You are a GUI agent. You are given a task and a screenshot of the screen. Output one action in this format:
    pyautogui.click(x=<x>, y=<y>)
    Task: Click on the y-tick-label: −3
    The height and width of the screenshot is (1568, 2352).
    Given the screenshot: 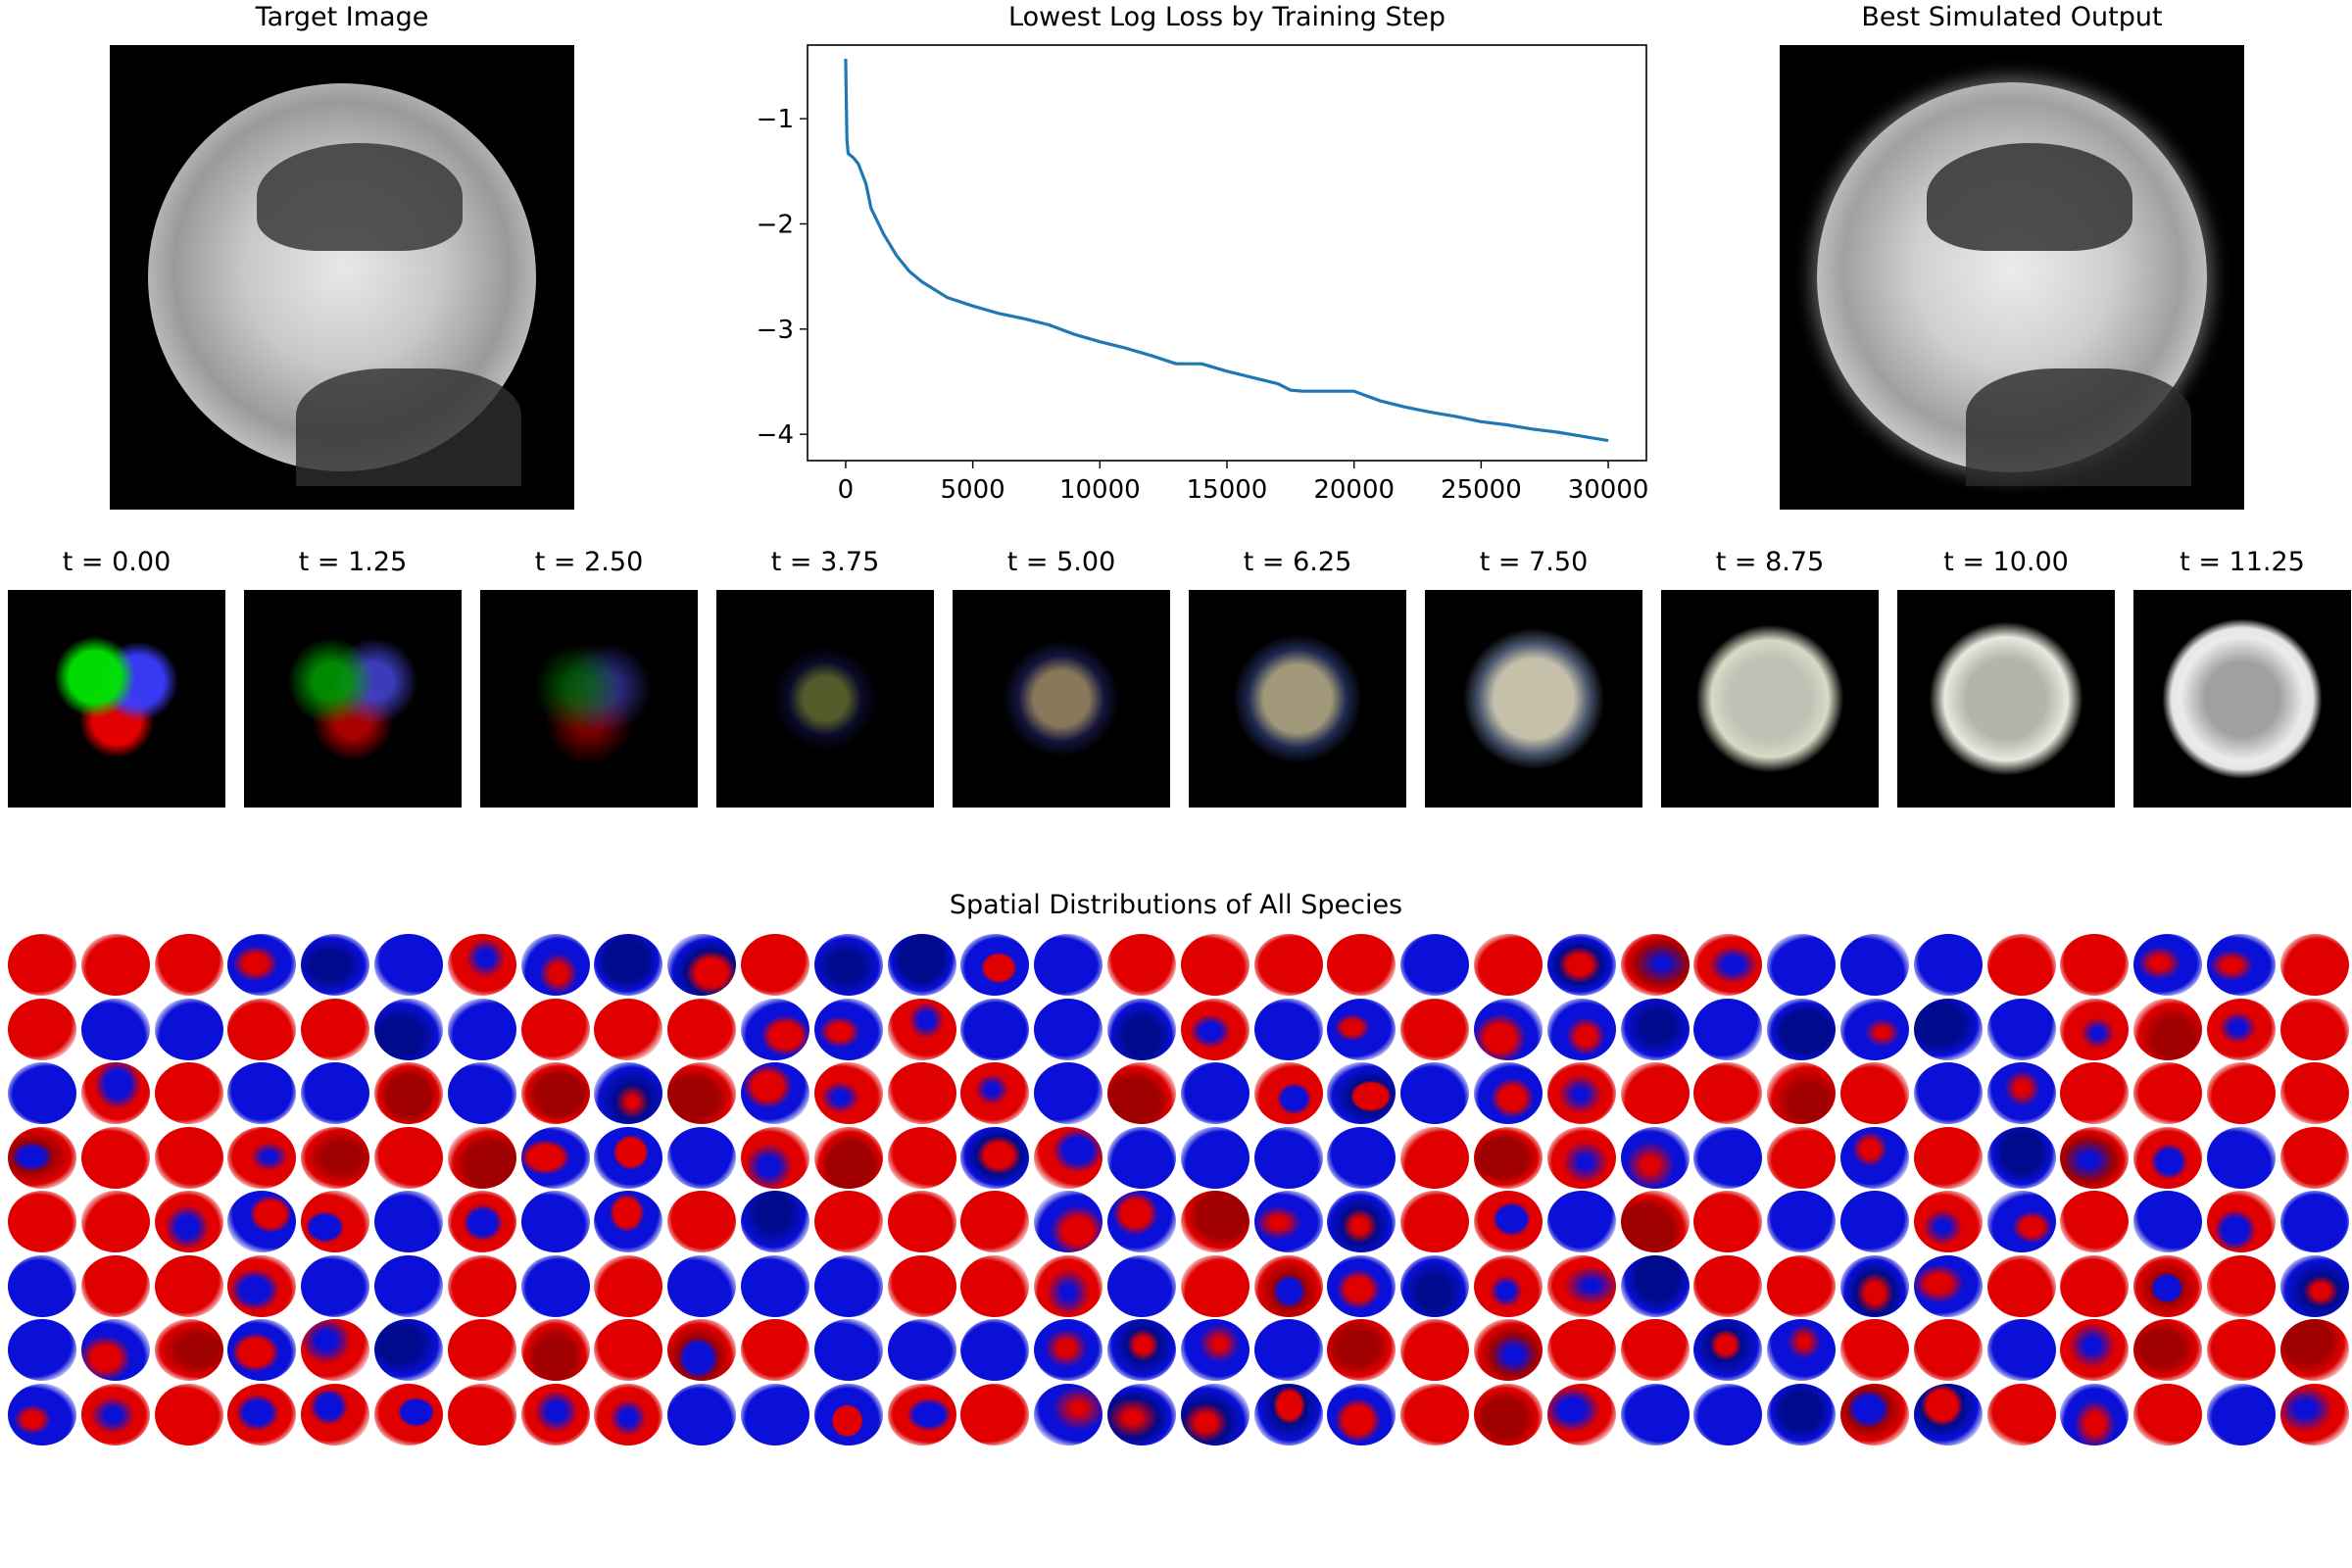 What is the action you would take?
    pyautogui.click(x=775, y=330)
    